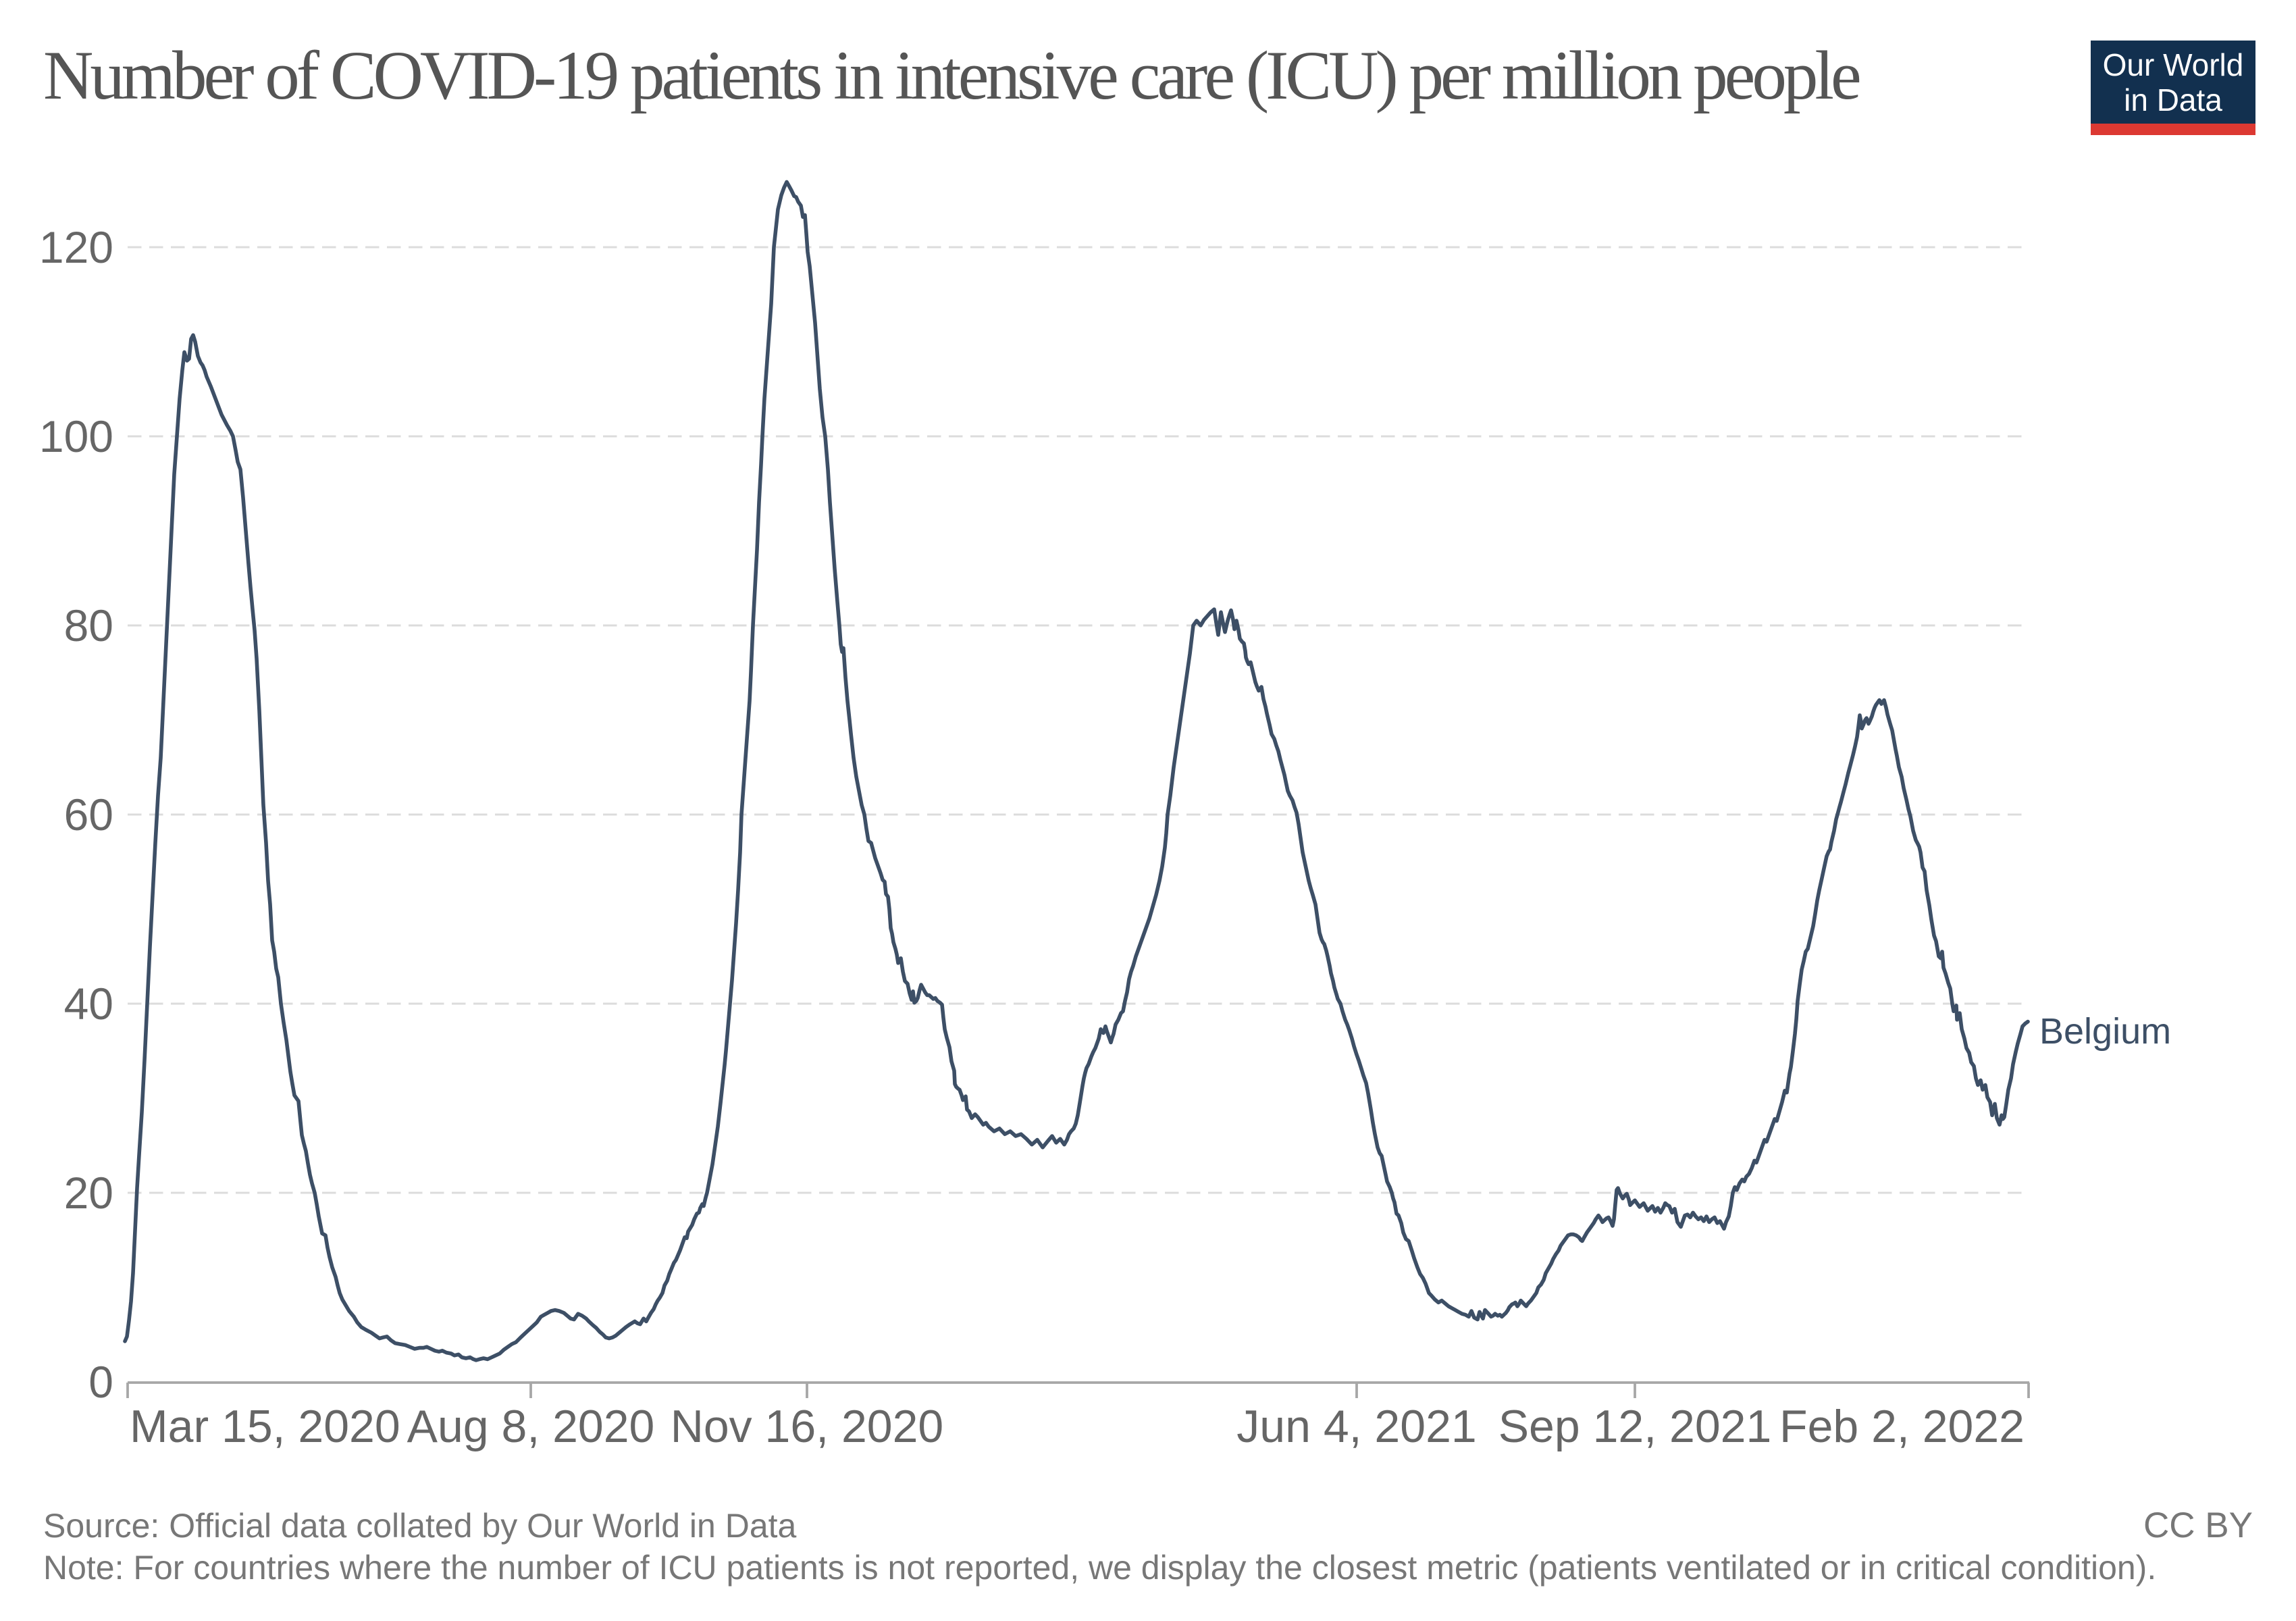  What do you see at coordinates (265, 1426) in the screenshot?
I see `svg-text: Mar 15, 2020` at bounding box center [265, 1426].